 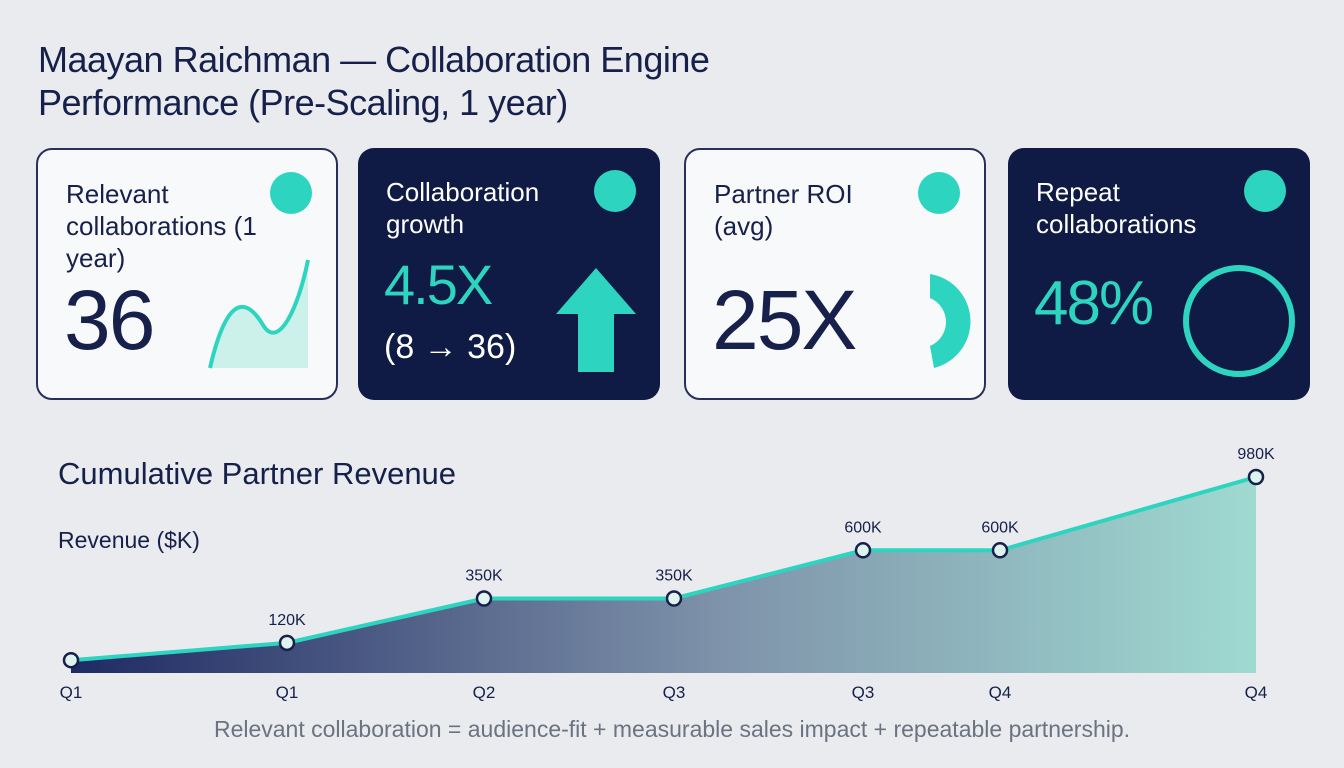 I want to click on kpi-card: Repeat collaborations 48%, so click(x=1159, y=274).